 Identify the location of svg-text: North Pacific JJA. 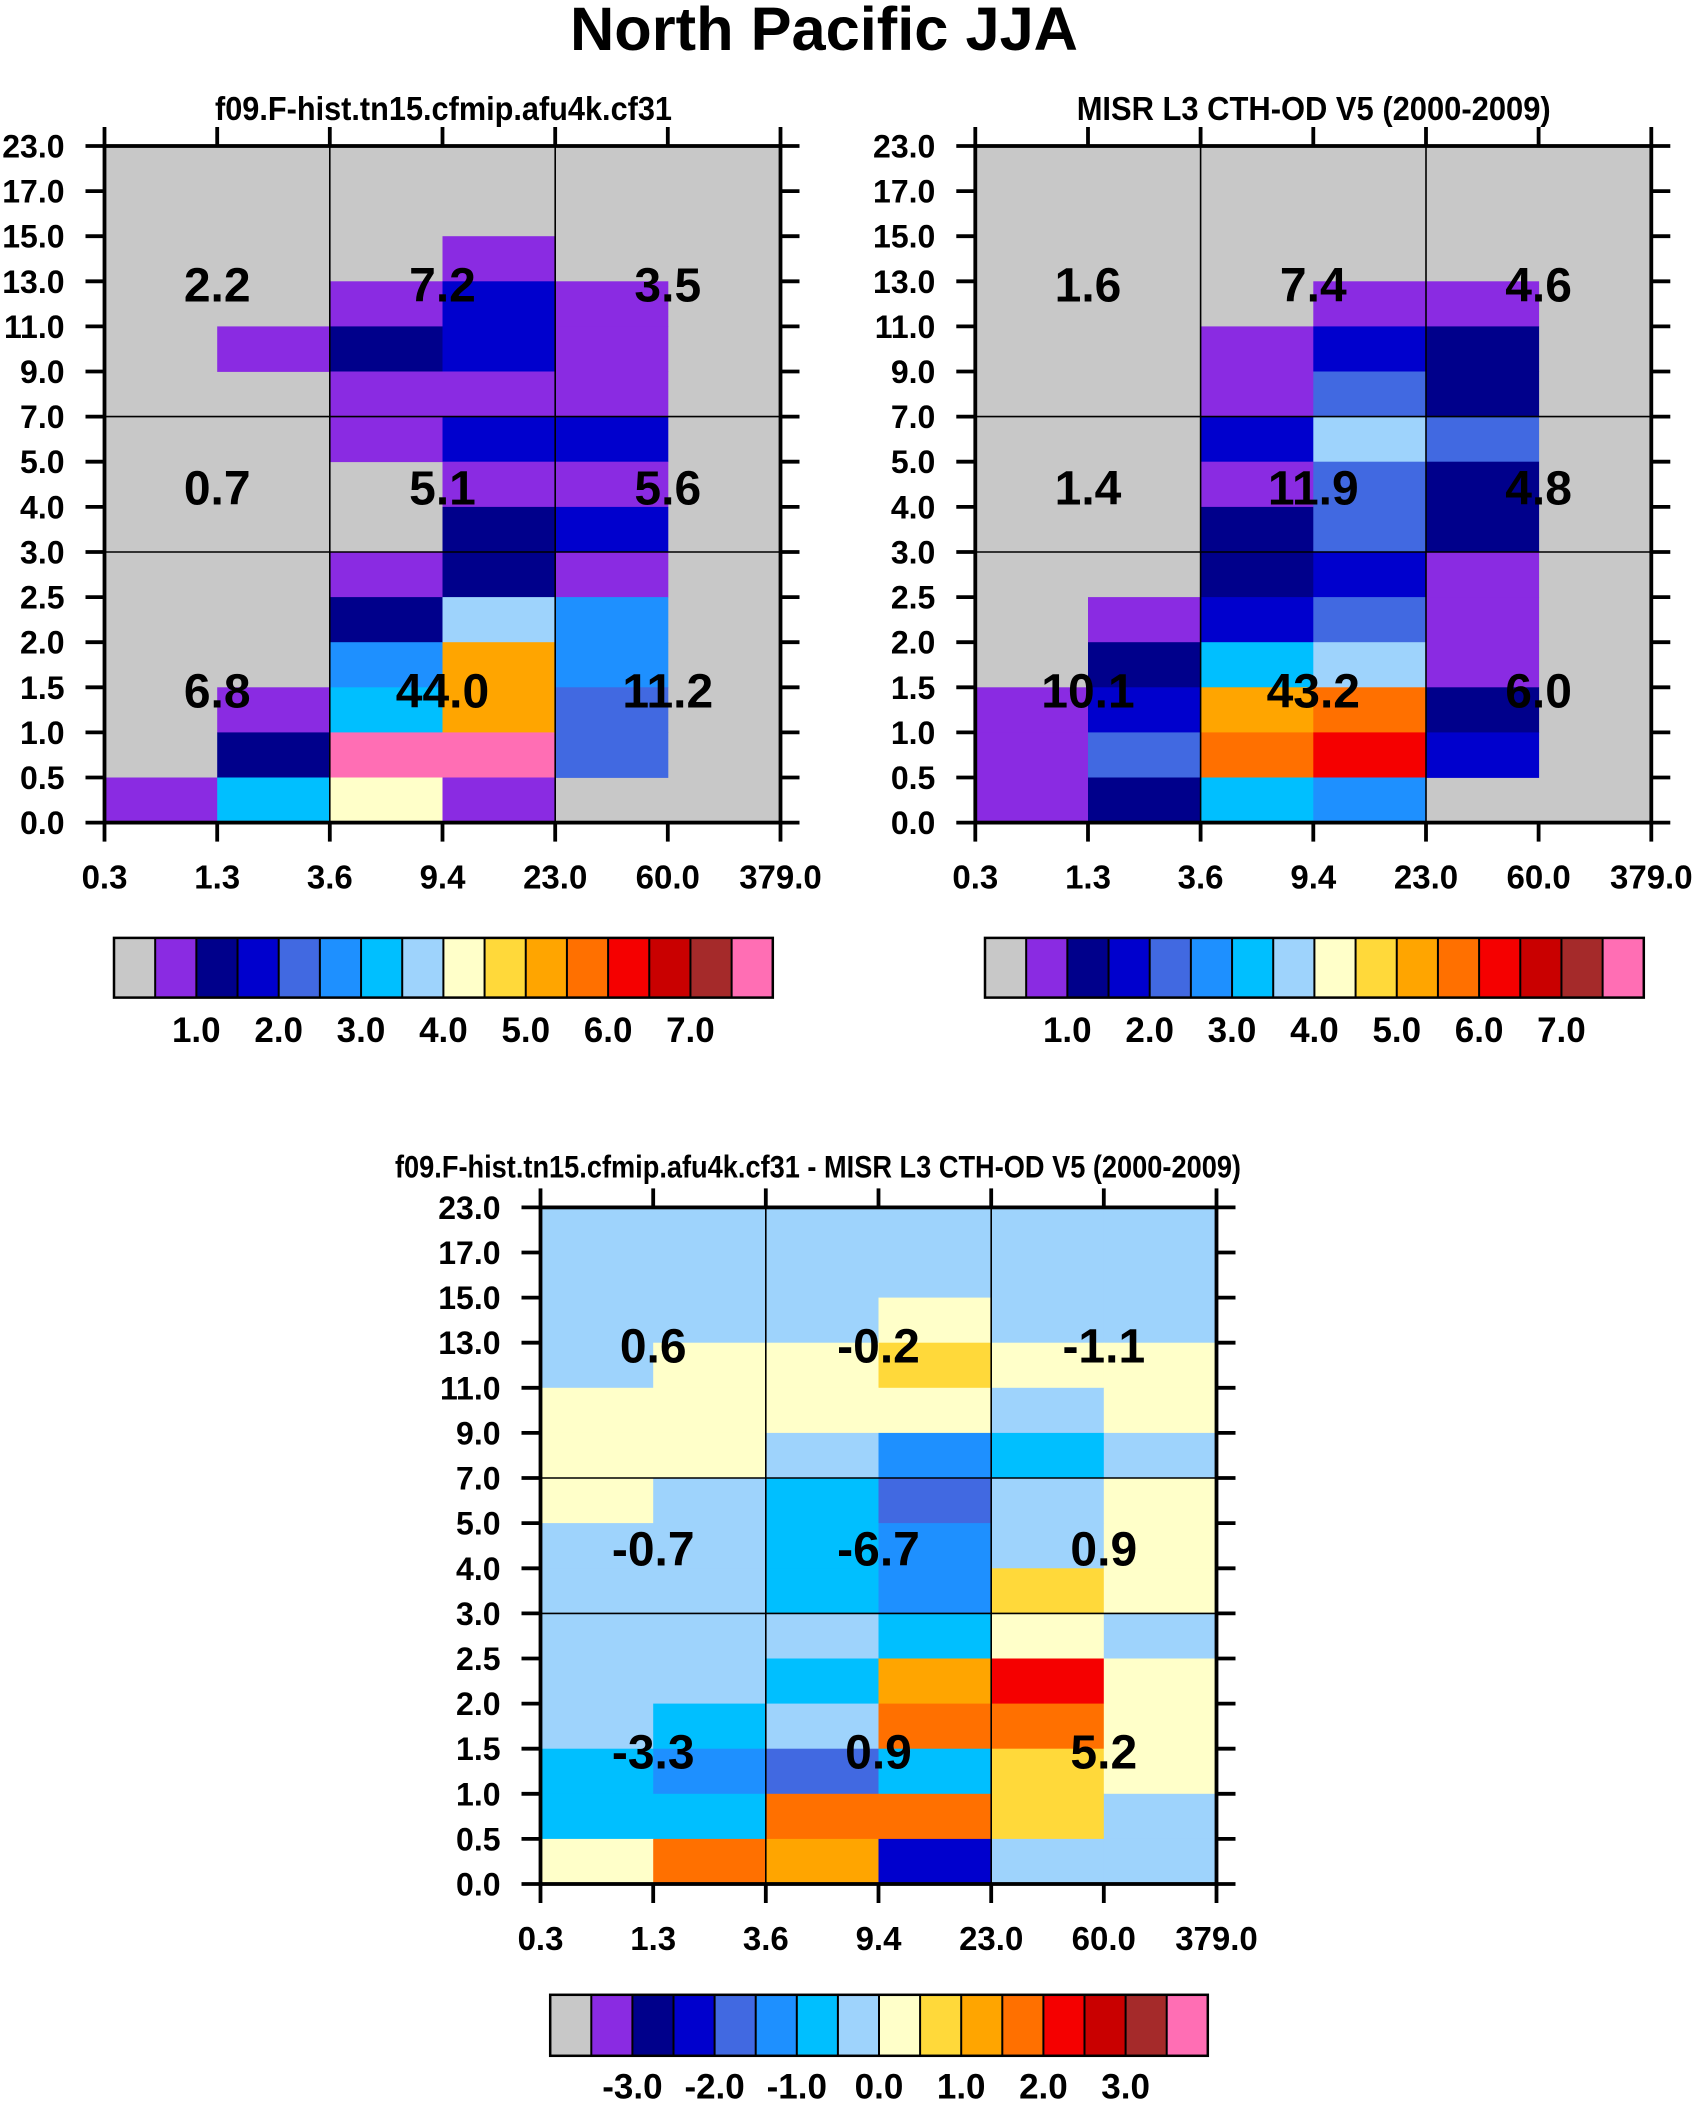
(824, 31).